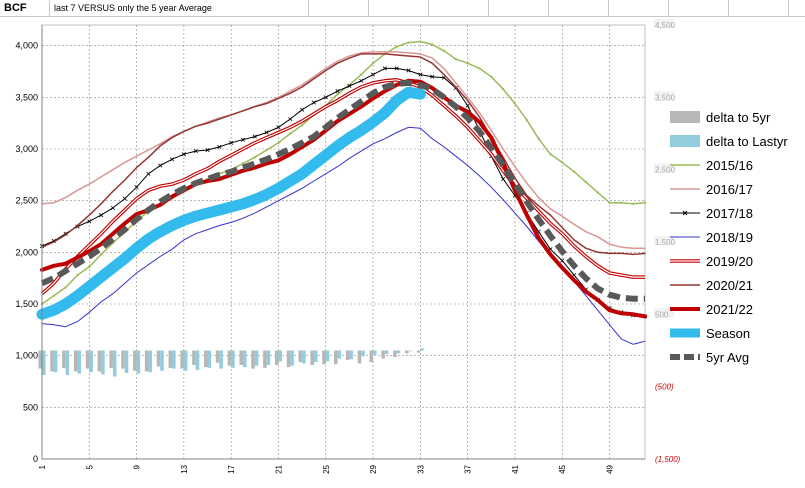  I want to click on legend-label: 2020/21, so click(729, 285).